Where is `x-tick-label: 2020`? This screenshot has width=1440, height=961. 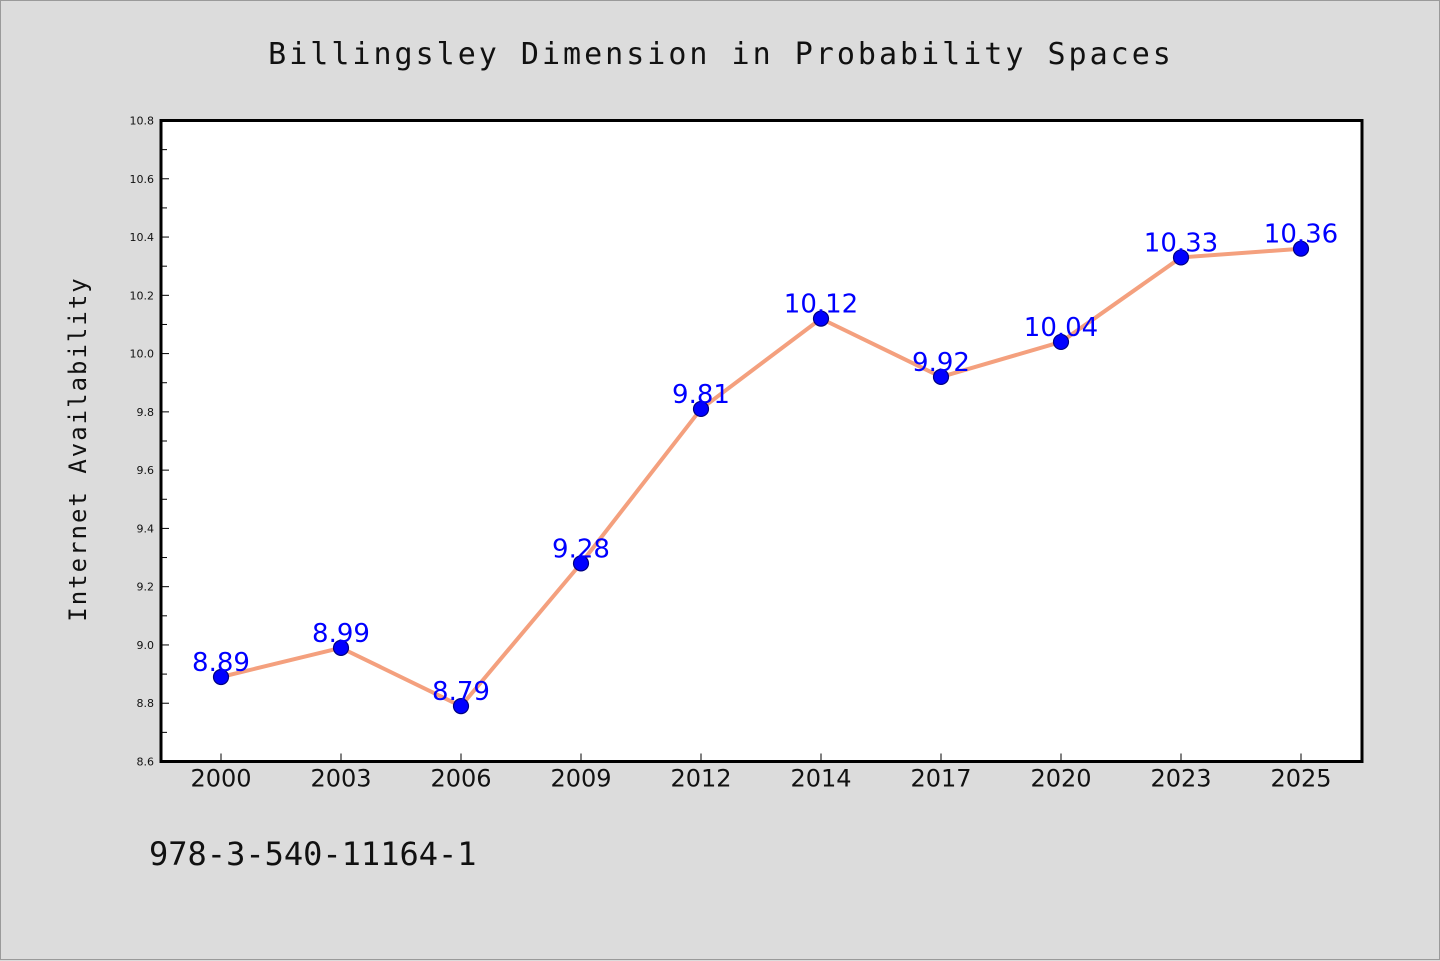
x-tick-label: 2020 is located at coordinates (1060, 779).